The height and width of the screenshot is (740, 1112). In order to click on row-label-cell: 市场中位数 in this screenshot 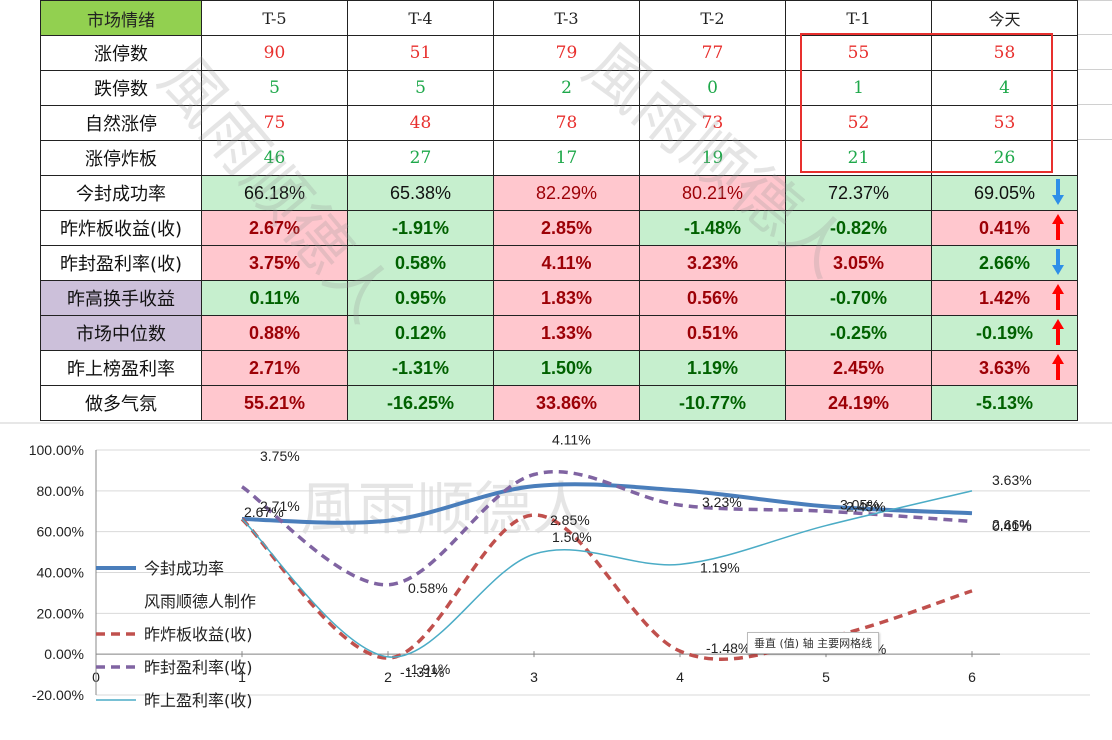, I will do `click(121, 333)`.